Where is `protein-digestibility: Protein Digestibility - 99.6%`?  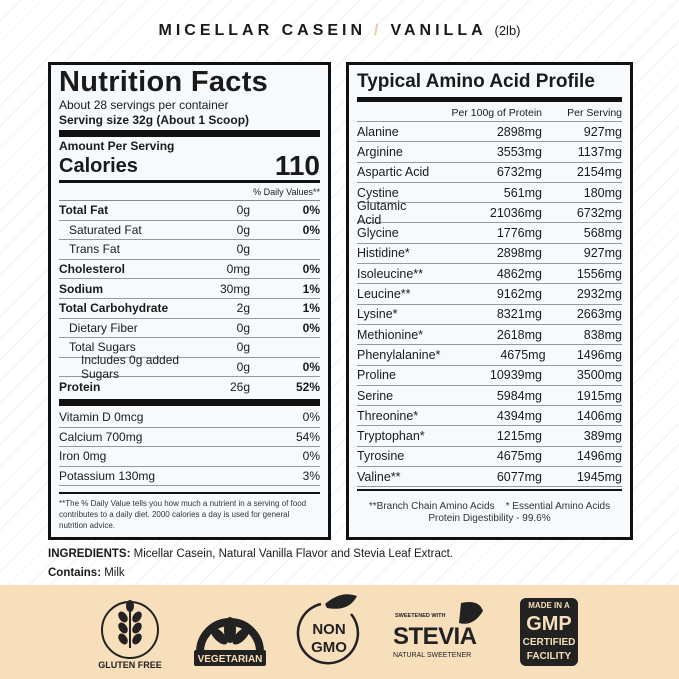
protein-digestibility: Protein Digestibility - 99.6% is located at coordinates (489, 519).